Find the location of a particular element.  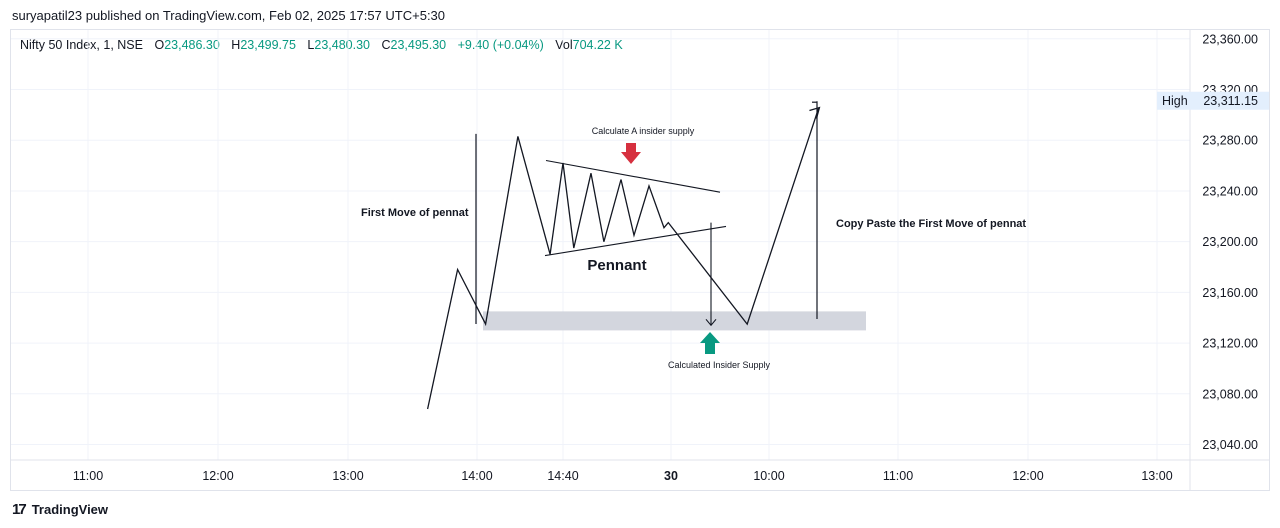

symbol-label: Nifty 50 Index, 1, NSE is located at coordinates (81, 45).